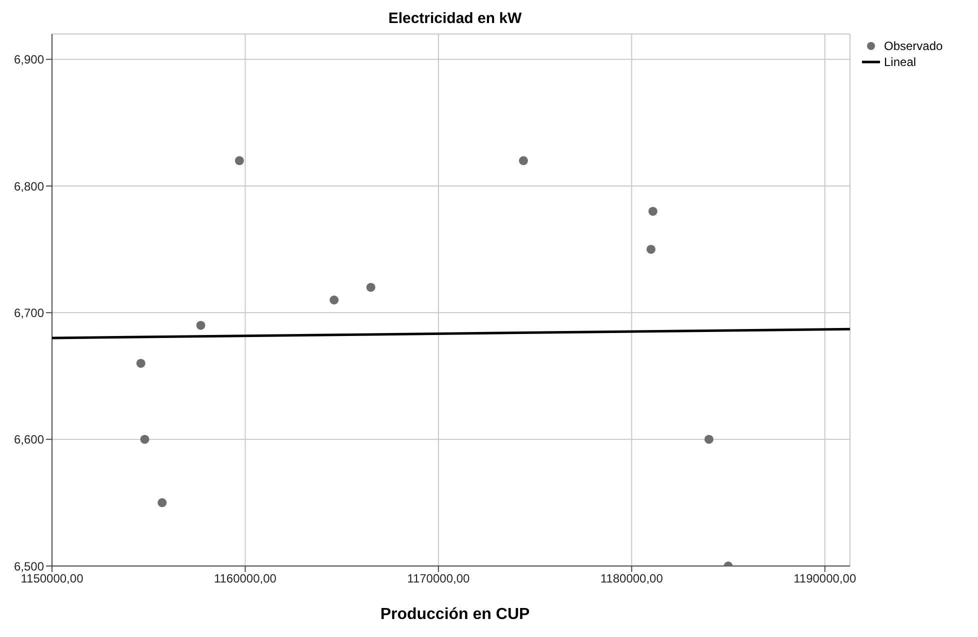 The height and width of the screenshot is (637, 978). Describe the element at coordinates (913, 46) in the screenshot. I see `legend-label: Observado` at that location.